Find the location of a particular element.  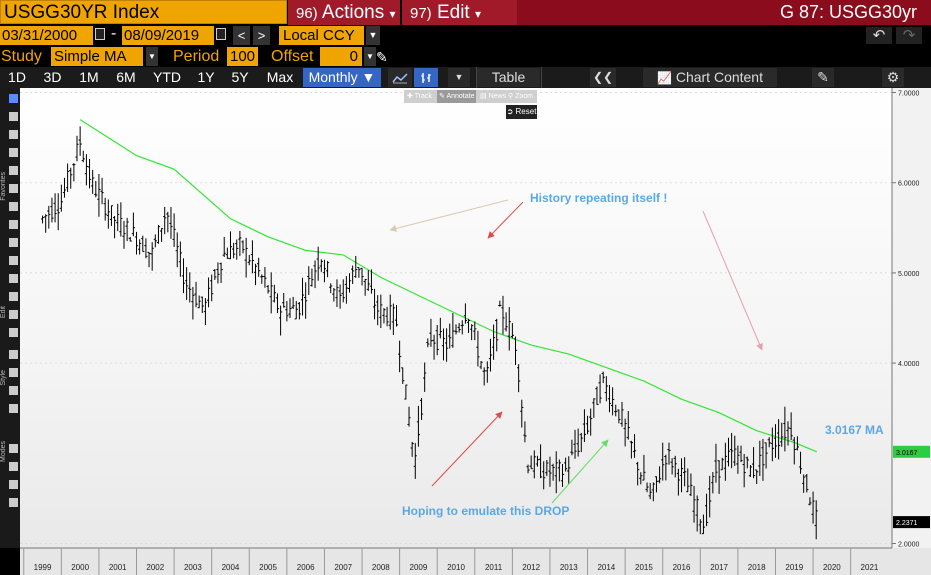

last-price-value: 2.2371 is located at coordinates (907, 523).